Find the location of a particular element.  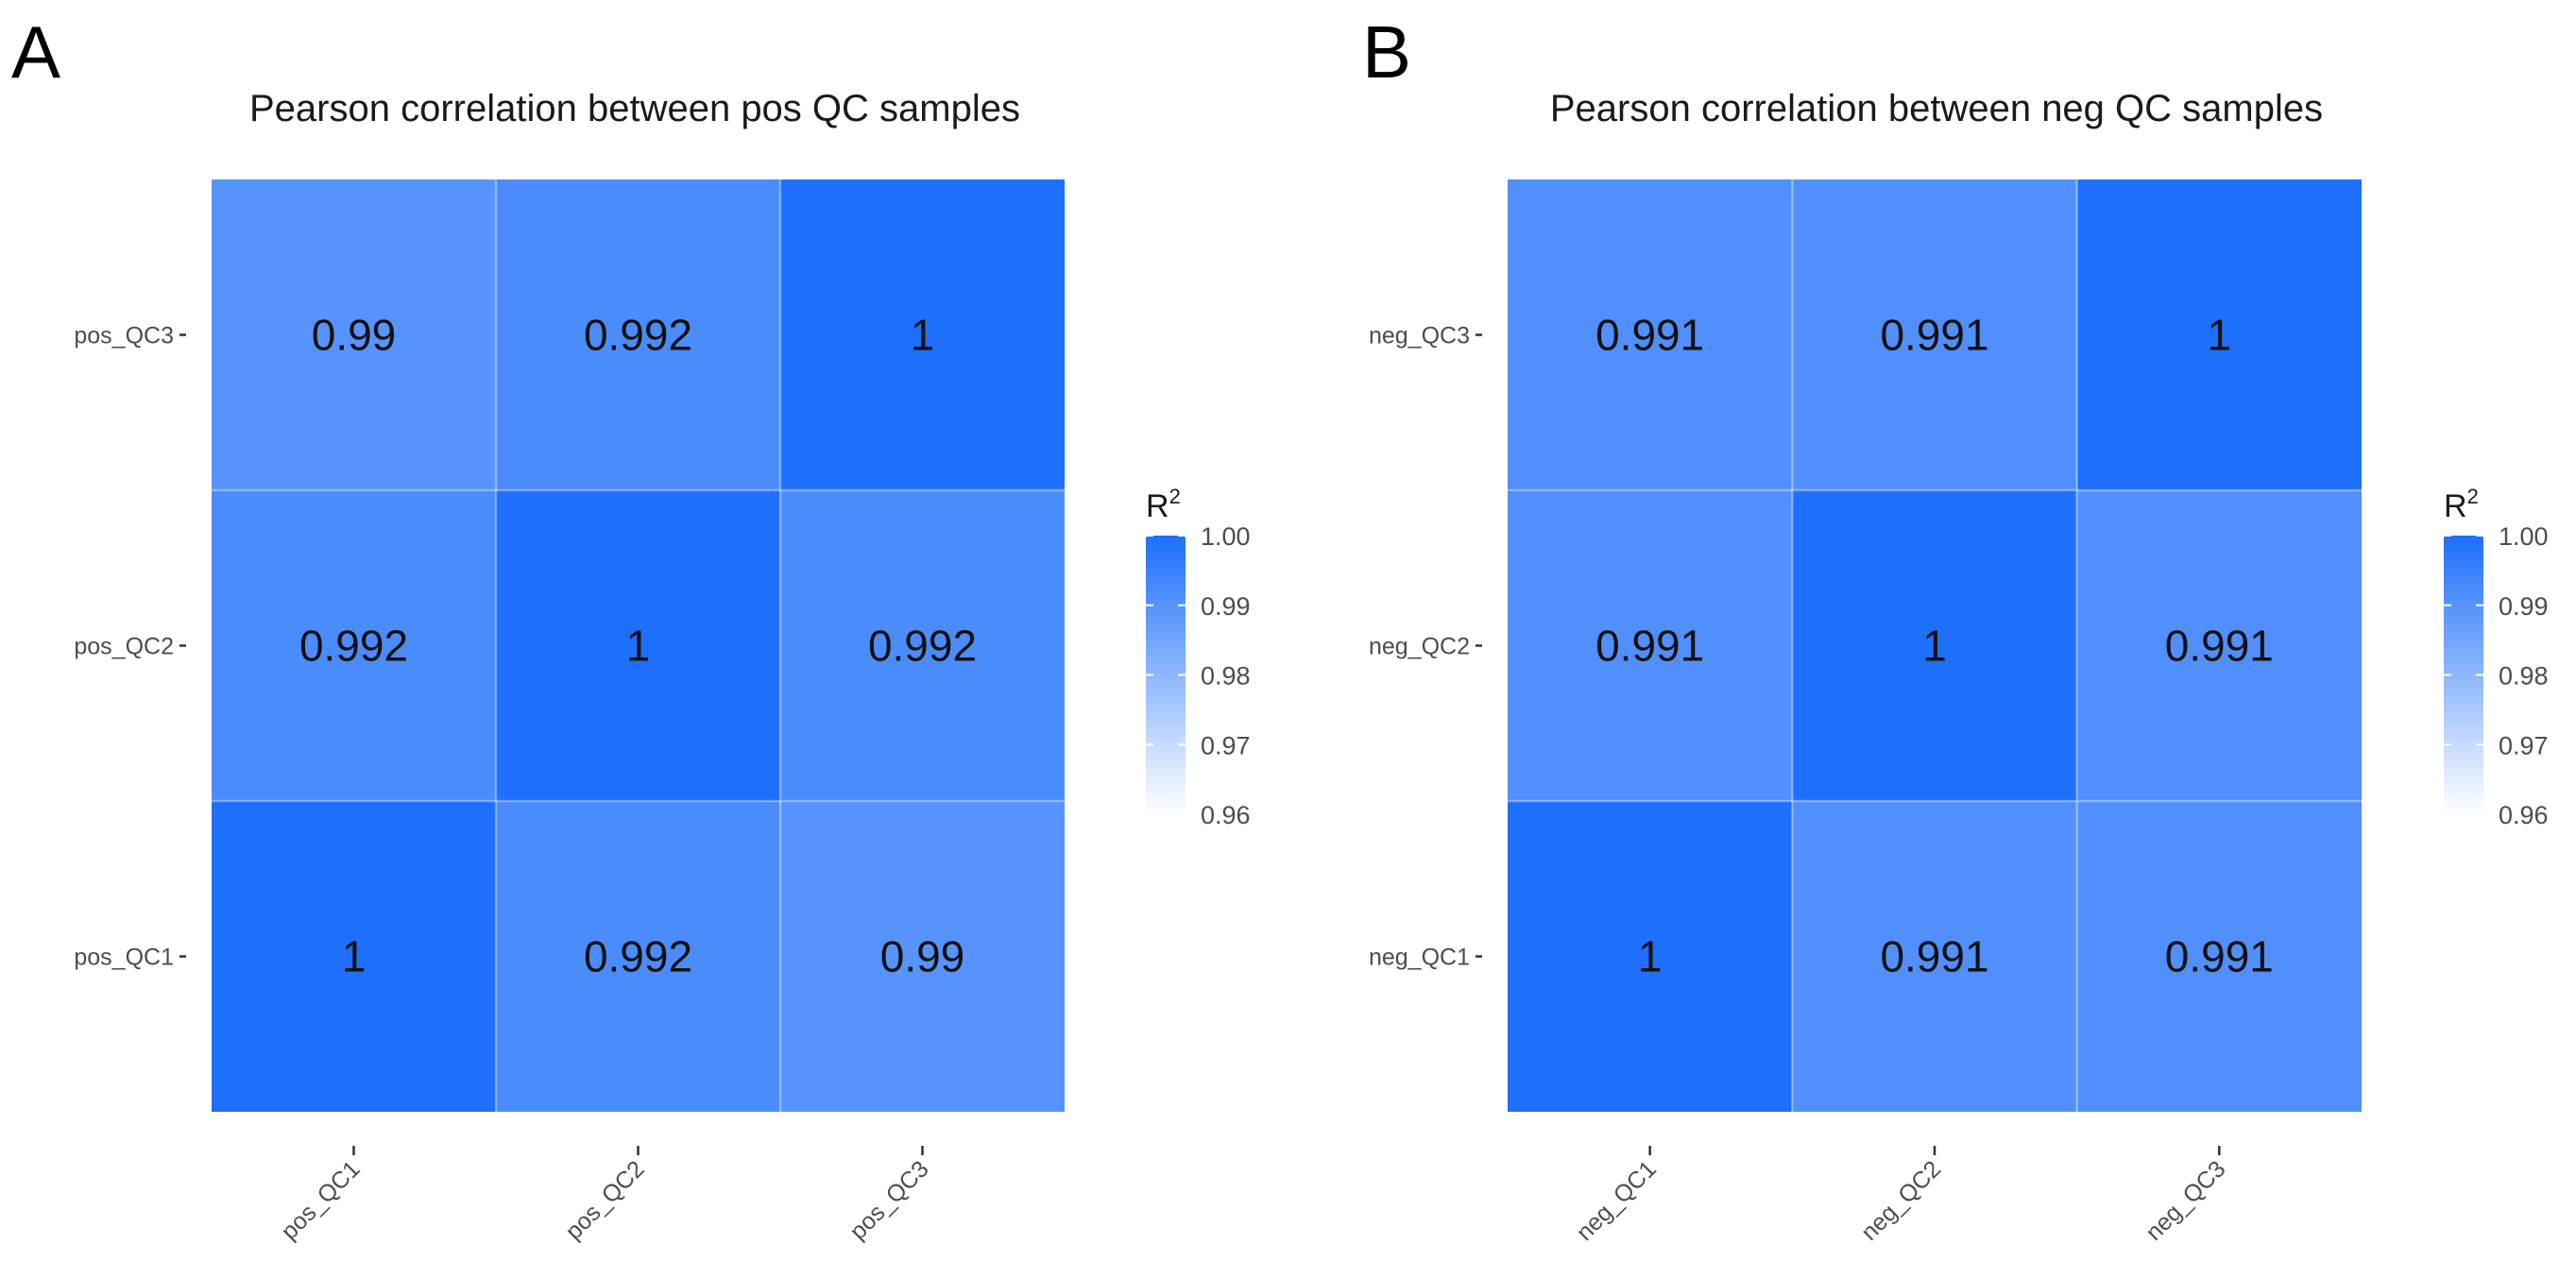

y-tick-label: neg_QC3 is located at coordinates (1420, 336).